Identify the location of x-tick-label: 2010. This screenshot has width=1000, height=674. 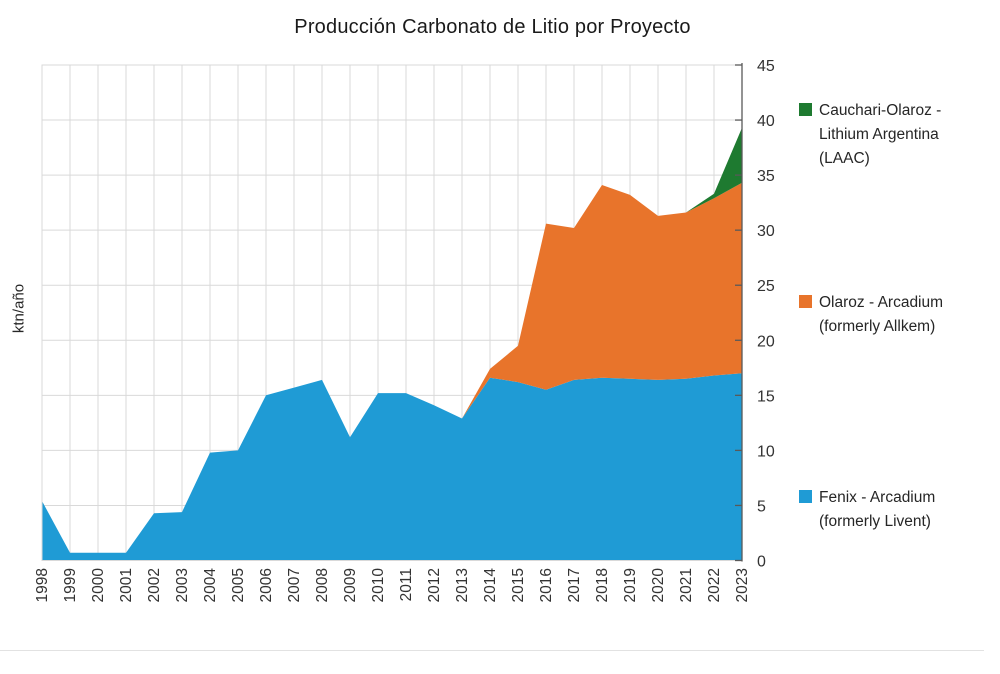
(378, 585).